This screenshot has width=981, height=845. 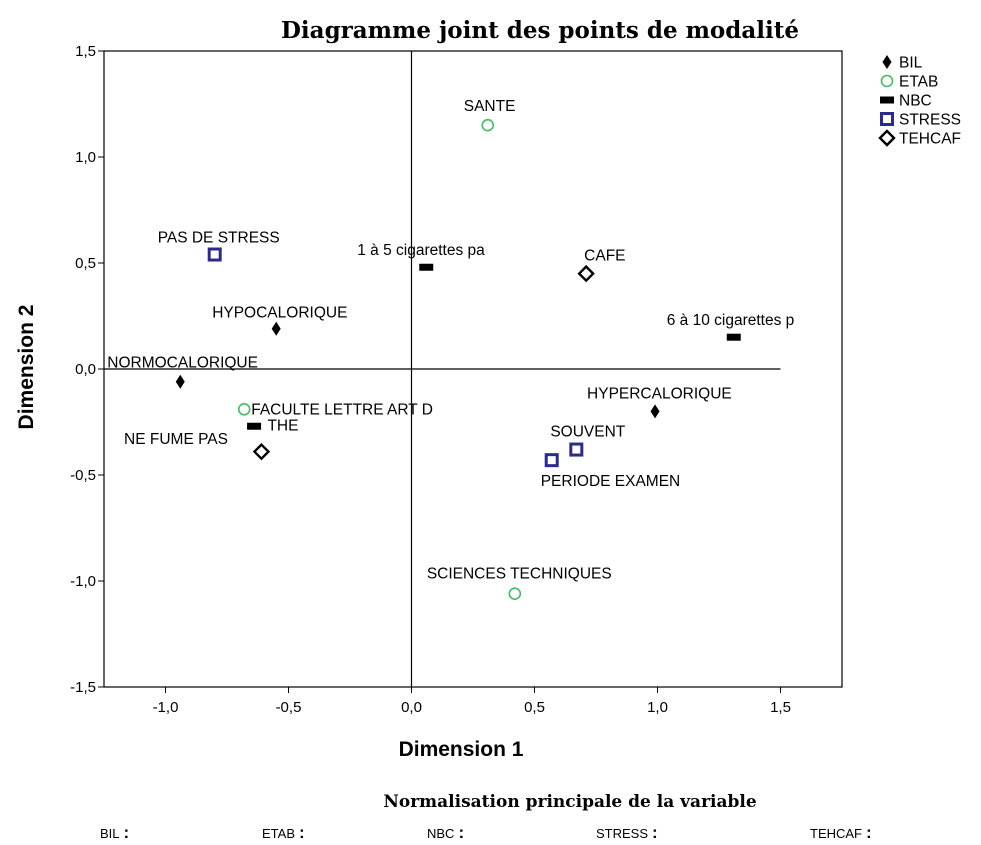 What do you see at coordinates (534, 707) in the screenshot?
I see `x-tick-label: 0,5` at bounding box center [534, 707].